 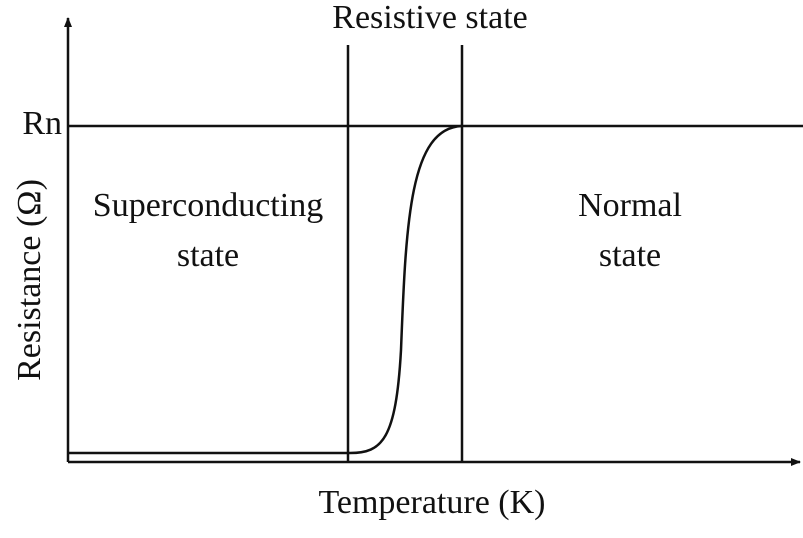 I want to click on region-label: Superconducting, so click(x=208, y=205).